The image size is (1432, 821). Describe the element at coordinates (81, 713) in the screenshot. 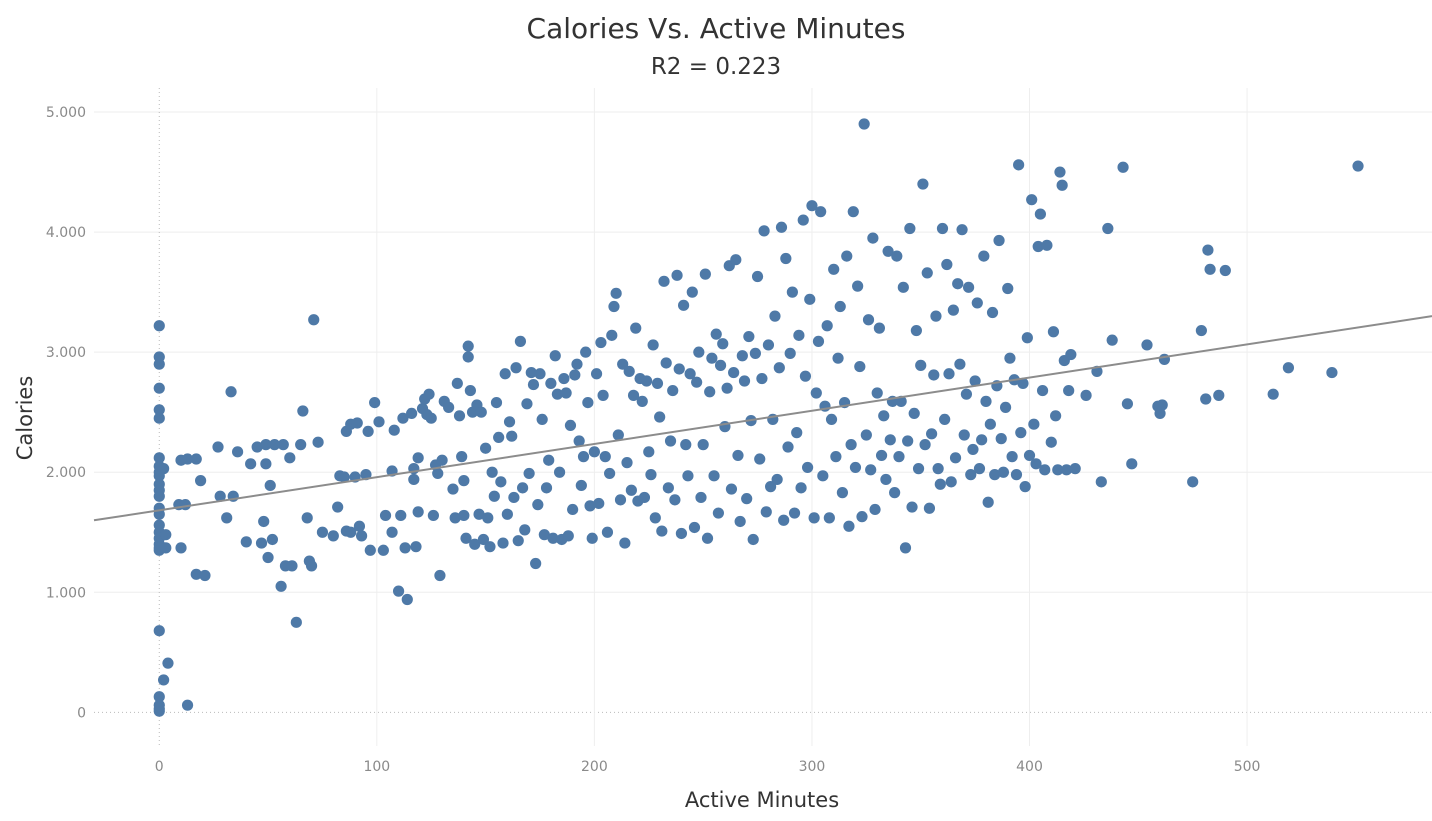

I see `y-tick-label: 0` at that location.